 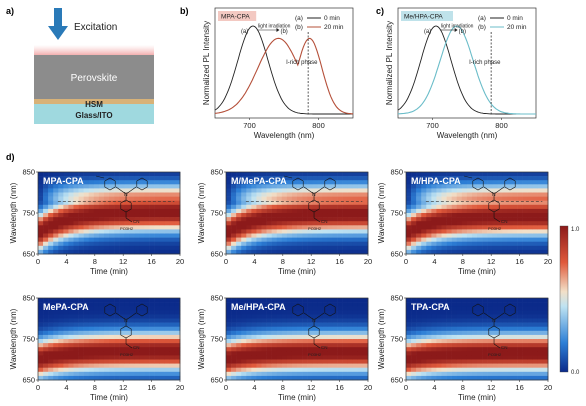 What do you see at coordinates (297, 397) in the screenshot?
I see `x-axis-label: Time (min)` at bounding box center [297, 397].